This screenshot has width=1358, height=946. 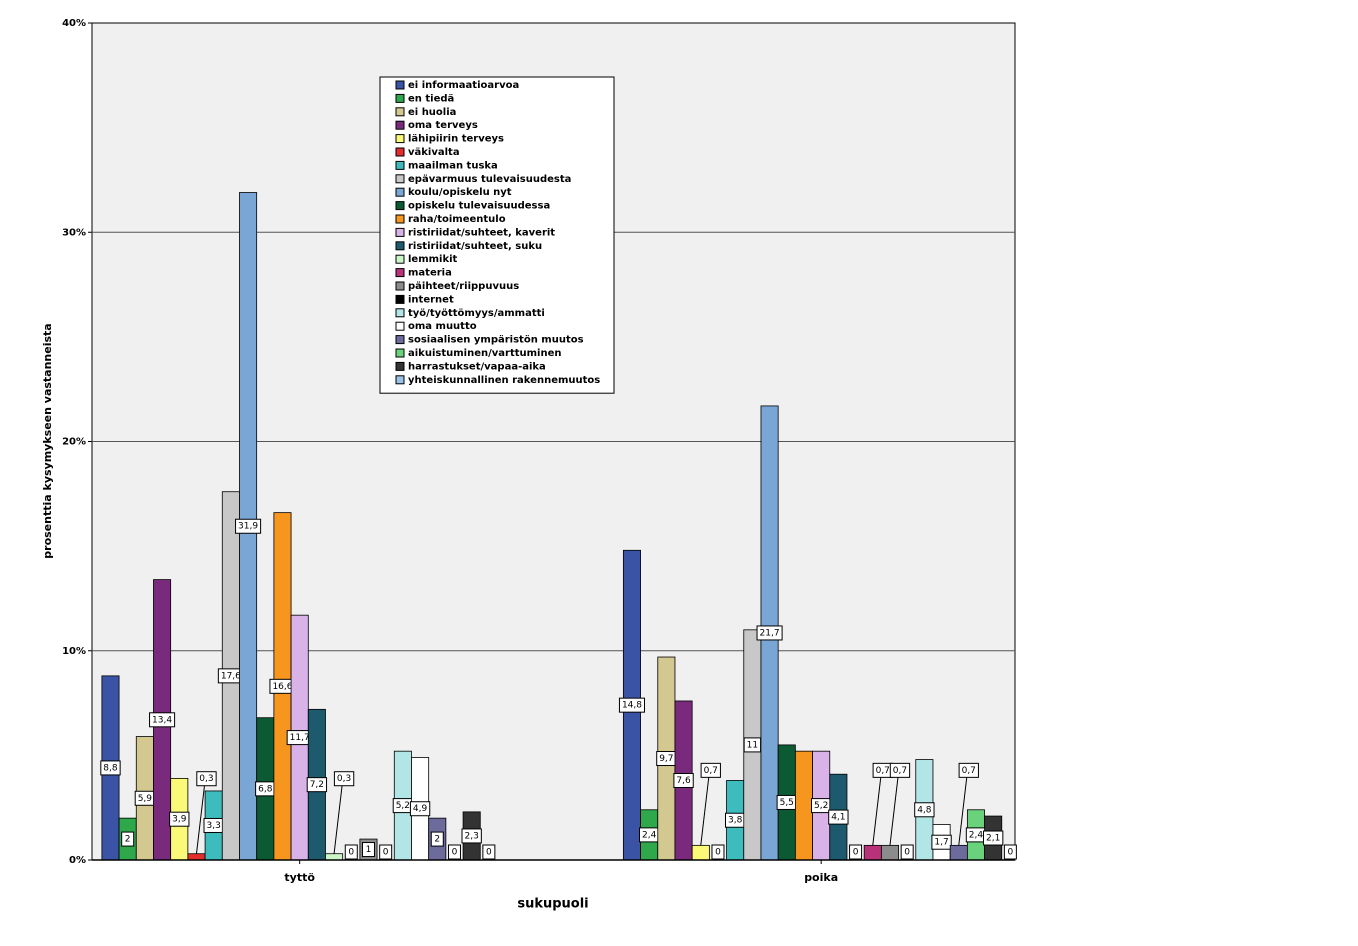 I want to click on legend-label: lähipiirin terveys, so click(x=456, y=139).